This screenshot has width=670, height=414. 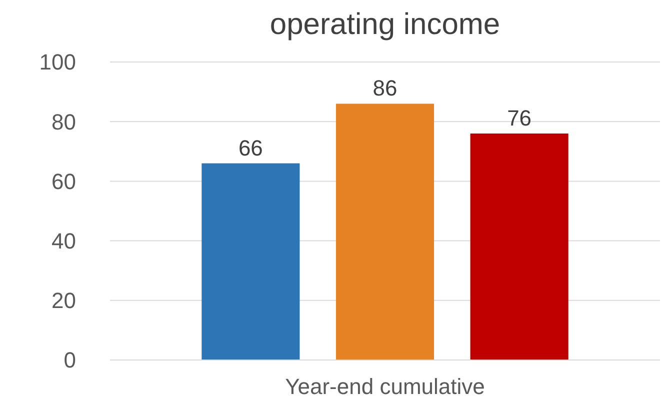 What do you see at coordinates (57, 62) in the screenshot?
I see `y-tick-label: 100` at bounding box center [57, 62].